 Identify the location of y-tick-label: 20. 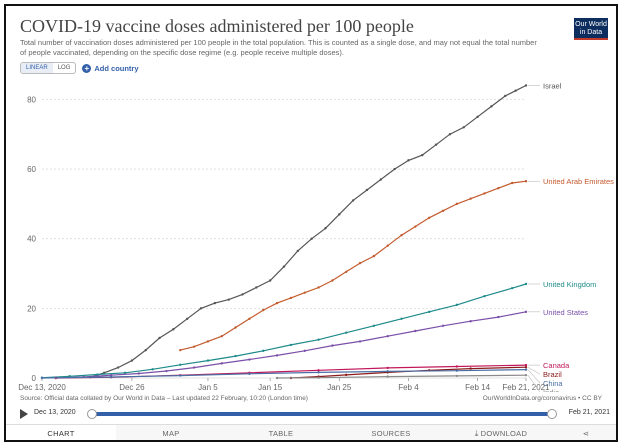
(31, 308).